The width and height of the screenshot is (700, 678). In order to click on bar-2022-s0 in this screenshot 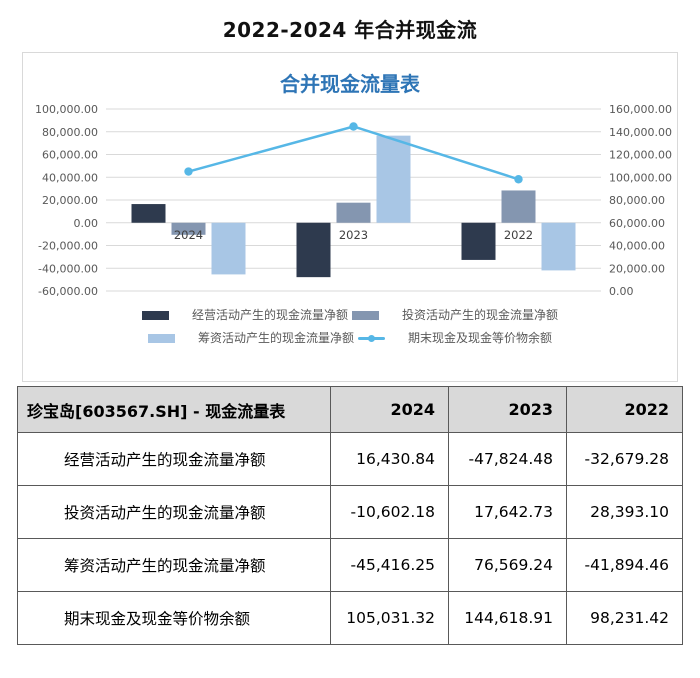, I will do `click(478, 241)`.